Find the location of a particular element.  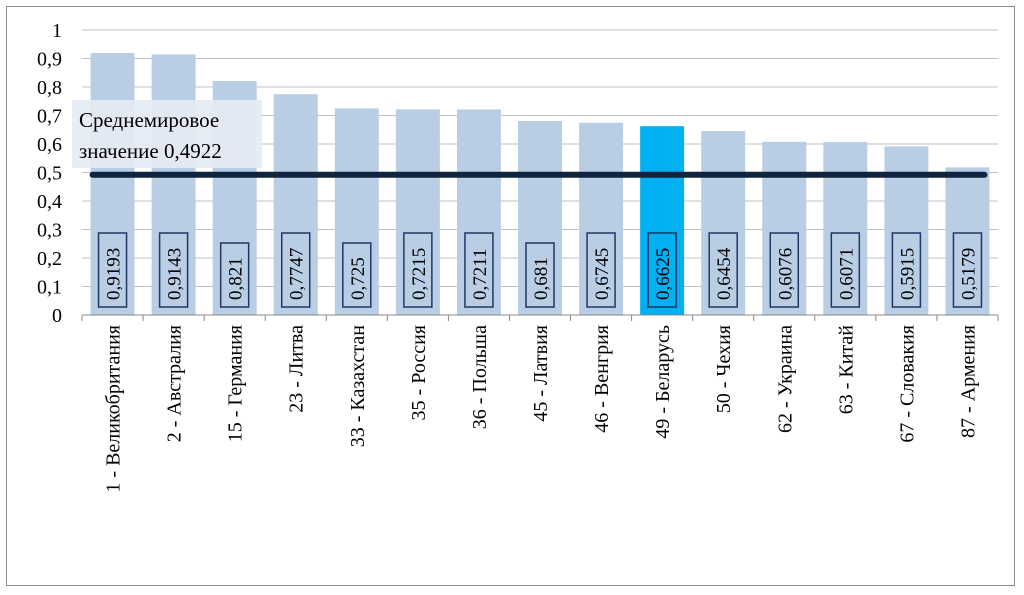

data-label-text: 0,6625 is located at coordinates (663, 274).